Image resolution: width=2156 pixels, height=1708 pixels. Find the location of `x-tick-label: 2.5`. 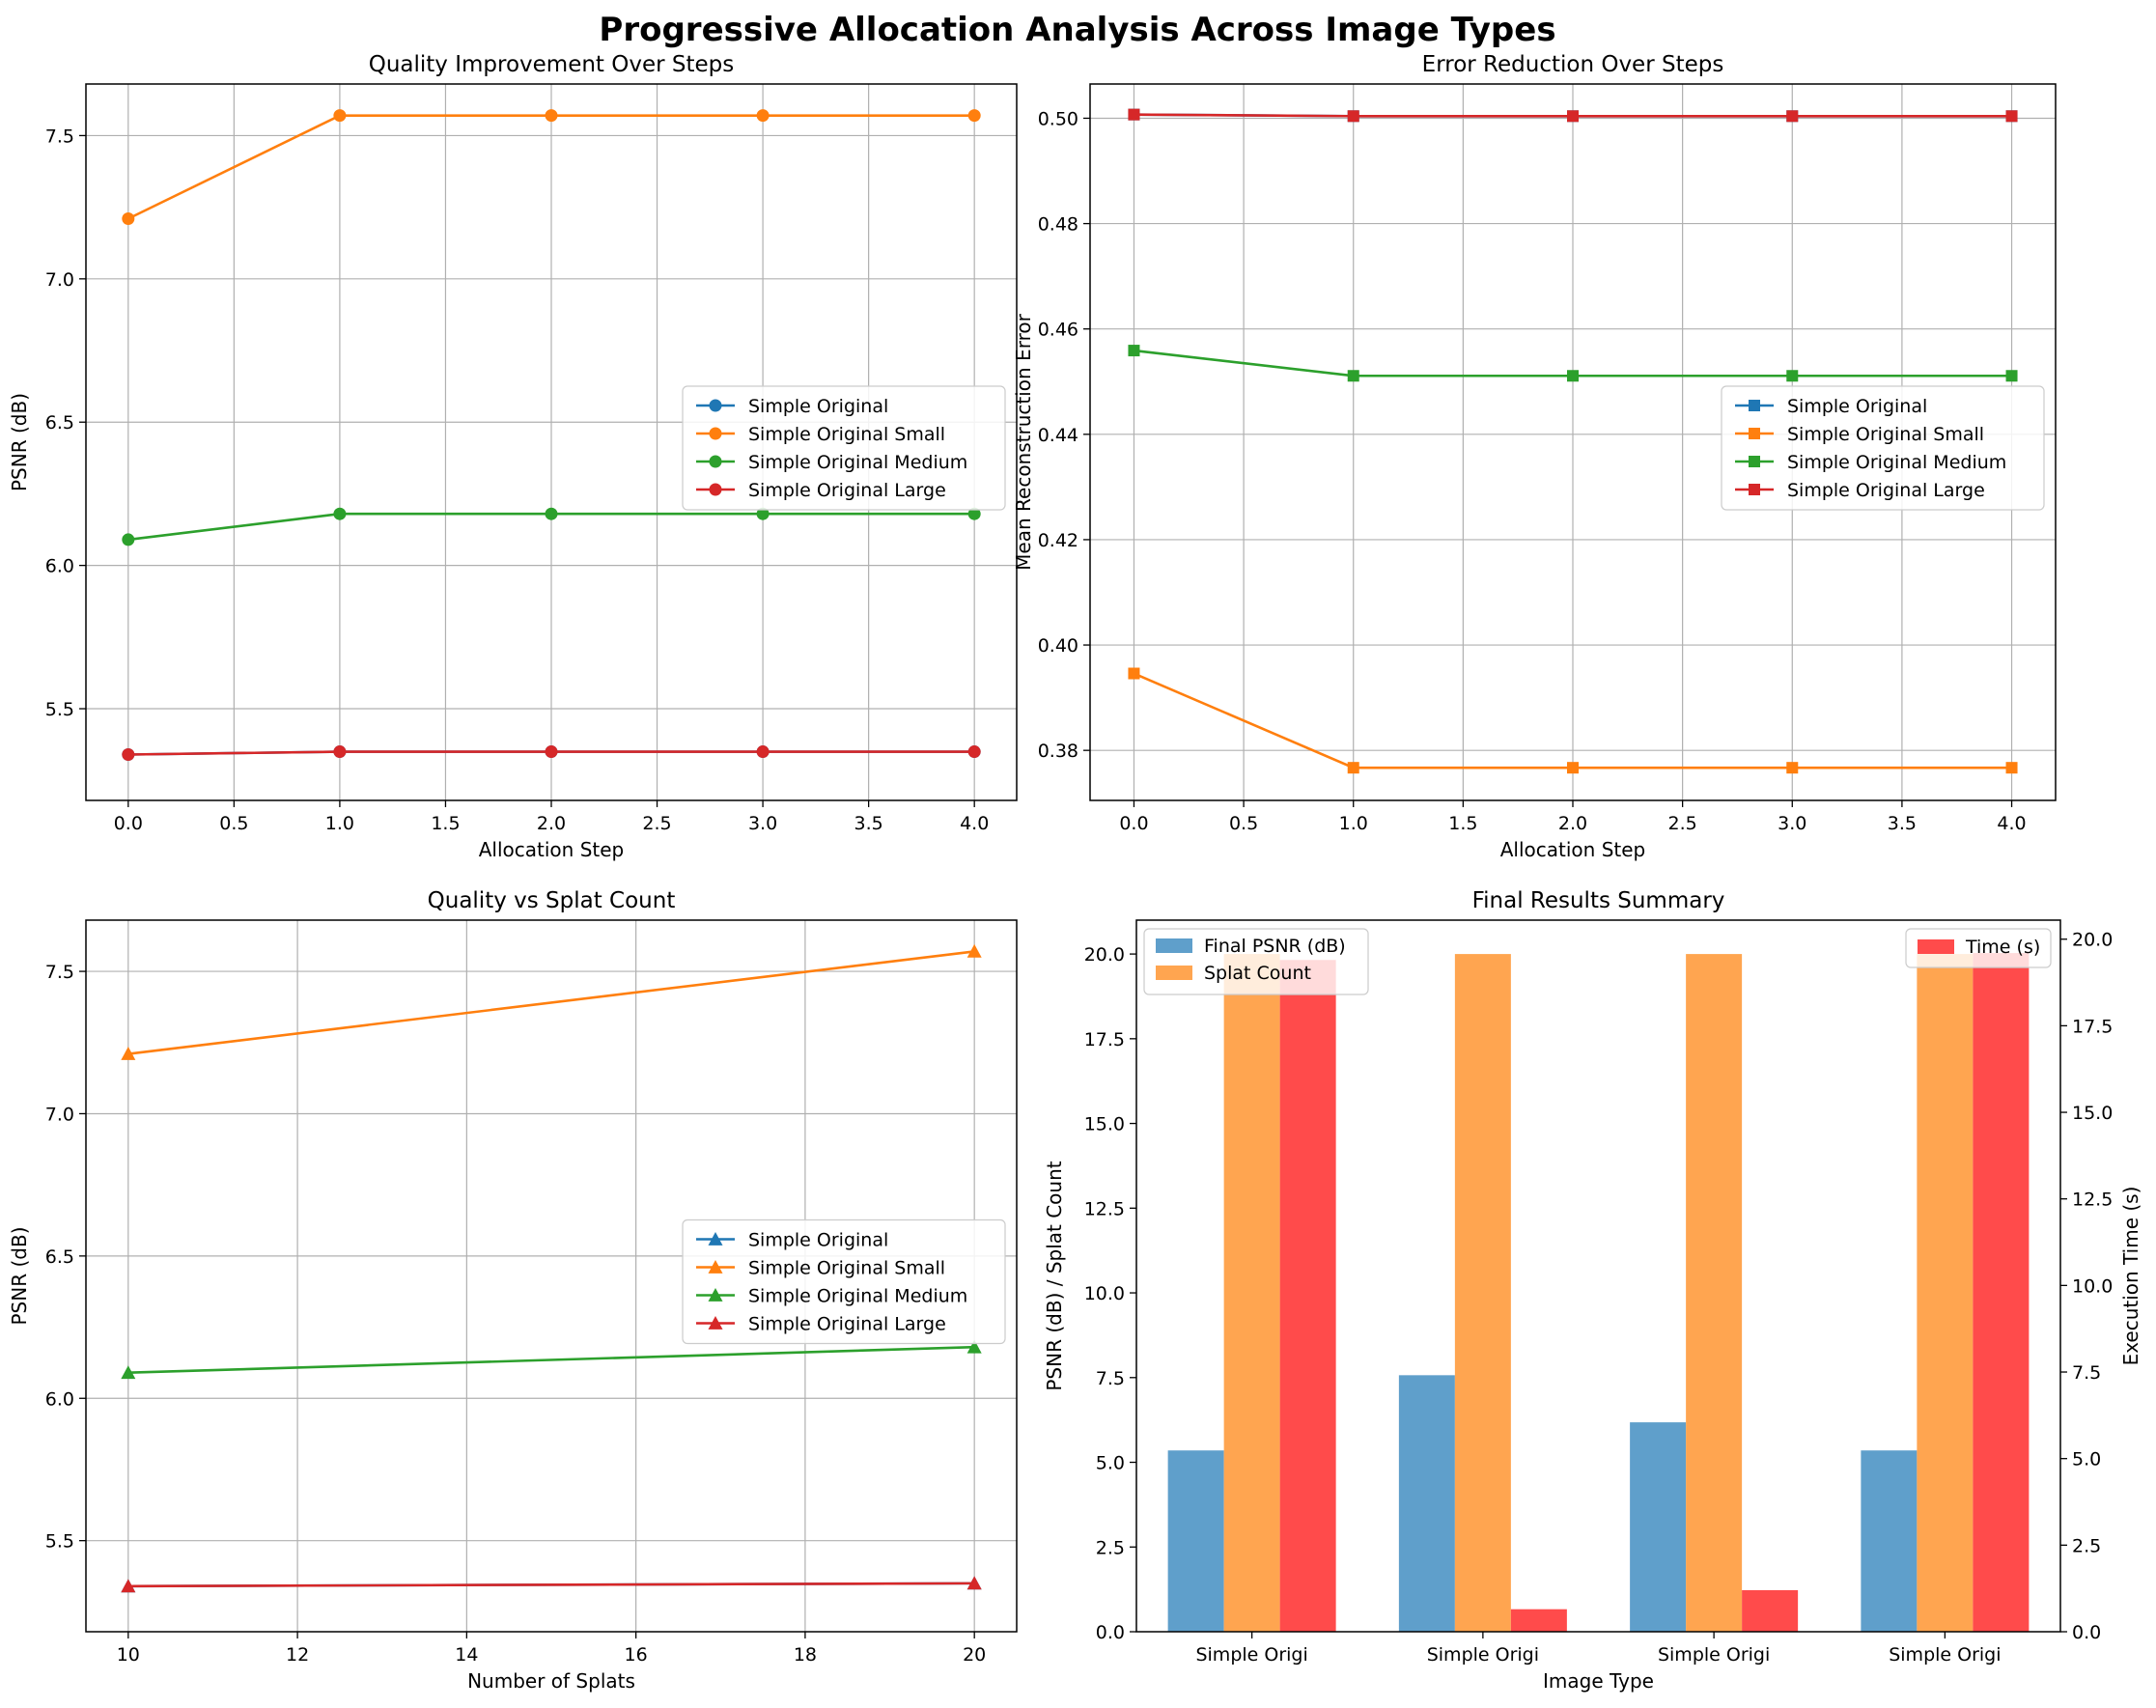

x-tick-label: 2.5 is located at coordinates (657, 824).